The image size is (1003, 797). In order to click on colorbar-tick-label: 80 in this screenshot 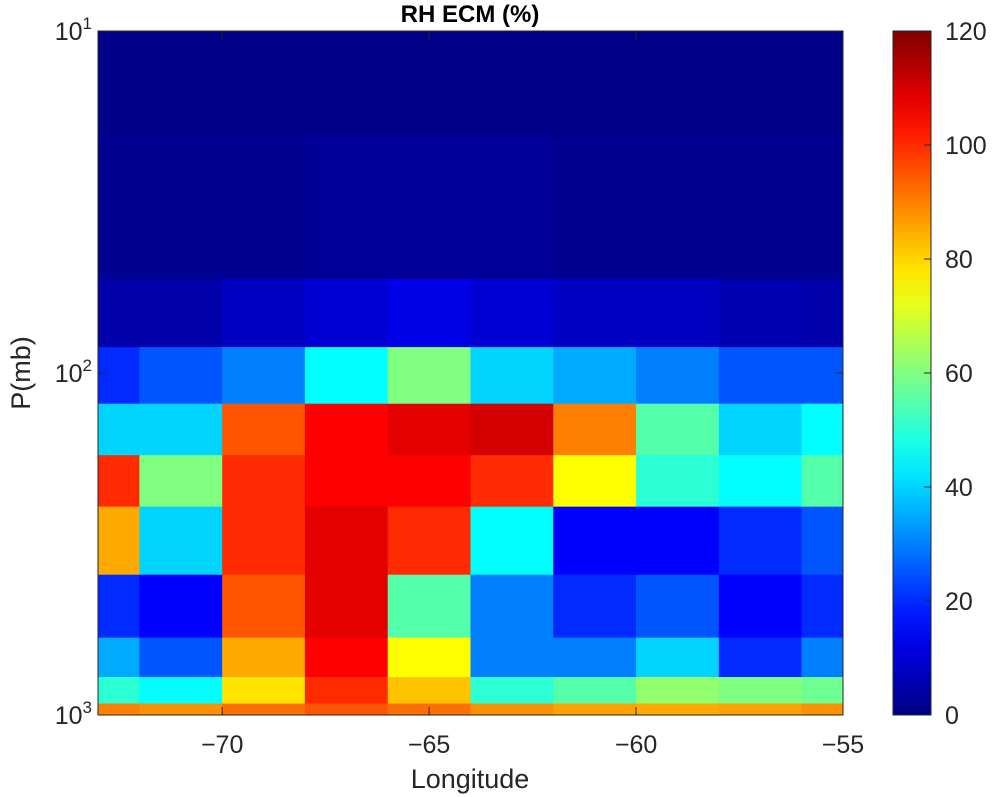, I will do `click(959, 260)`.